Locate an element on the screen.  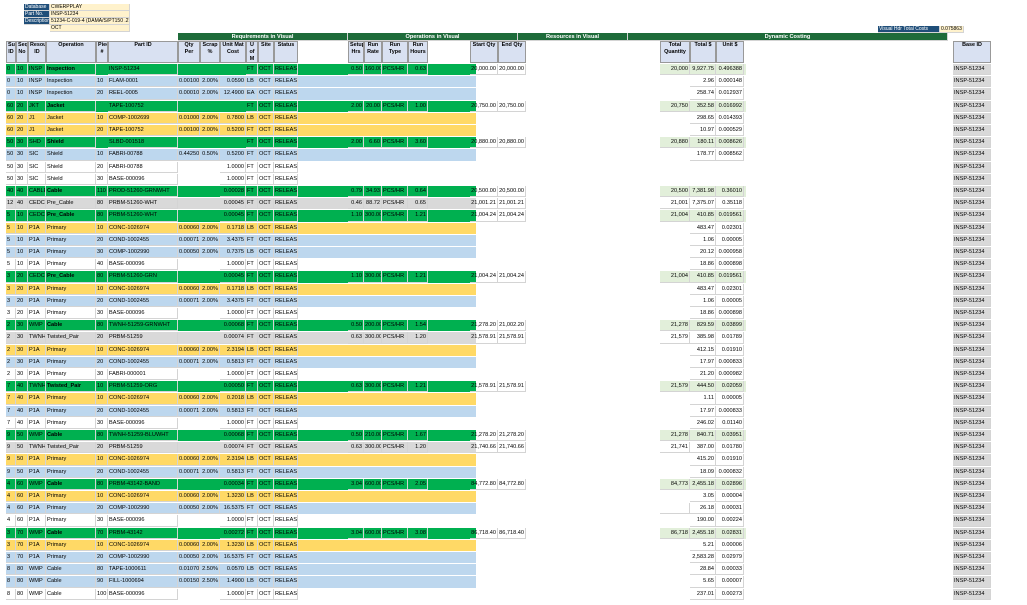
column-header: Unit Mat Cost is located at coordinates (233, 52).